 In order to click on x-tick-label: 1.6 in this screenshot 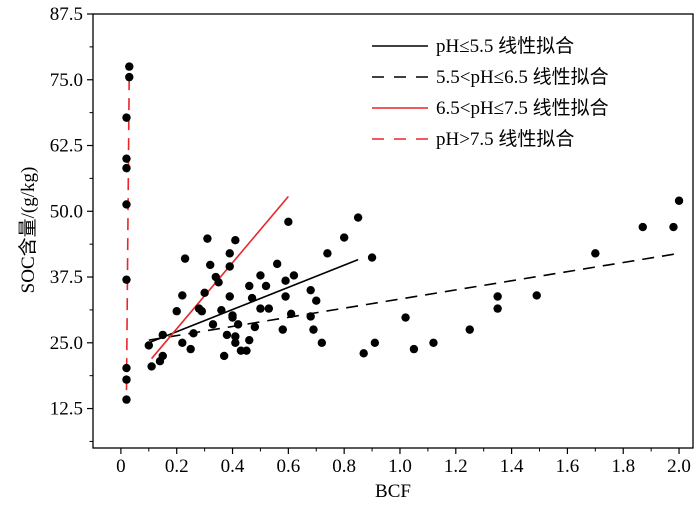, I will do `click(568, 466)`.